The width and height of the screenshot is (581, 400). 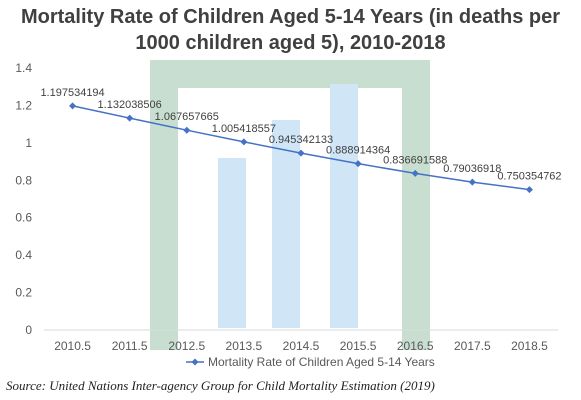 What do you see at coordinates (472, 169) in the screenshot?
I see `data-label: 0.79036918` at bounding box center [472, 169].